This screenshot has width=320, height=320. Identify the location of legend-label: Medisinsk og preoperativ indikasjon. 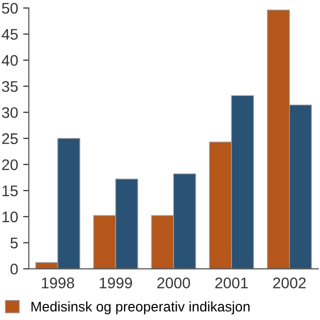
(141, 307).